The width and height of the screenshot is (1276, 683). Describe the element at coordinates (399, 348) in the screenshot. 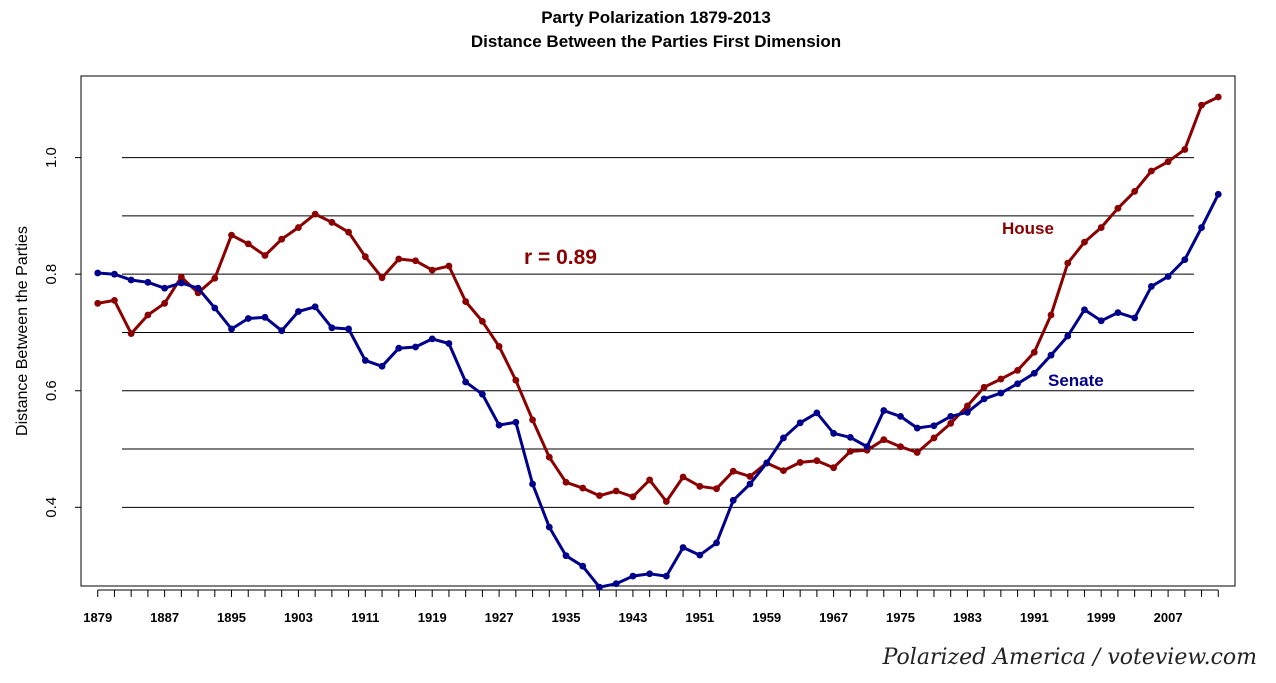

I see `senate-point-1915` at that location.